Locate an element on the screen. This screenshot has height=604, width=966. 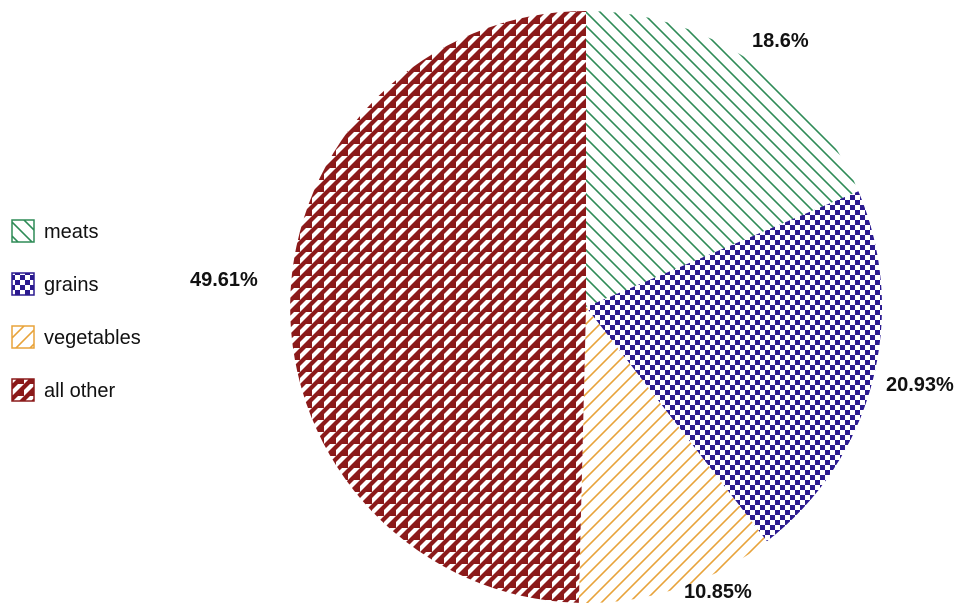
data-label-meats: 18.6% is located at coordinates (780, 41).